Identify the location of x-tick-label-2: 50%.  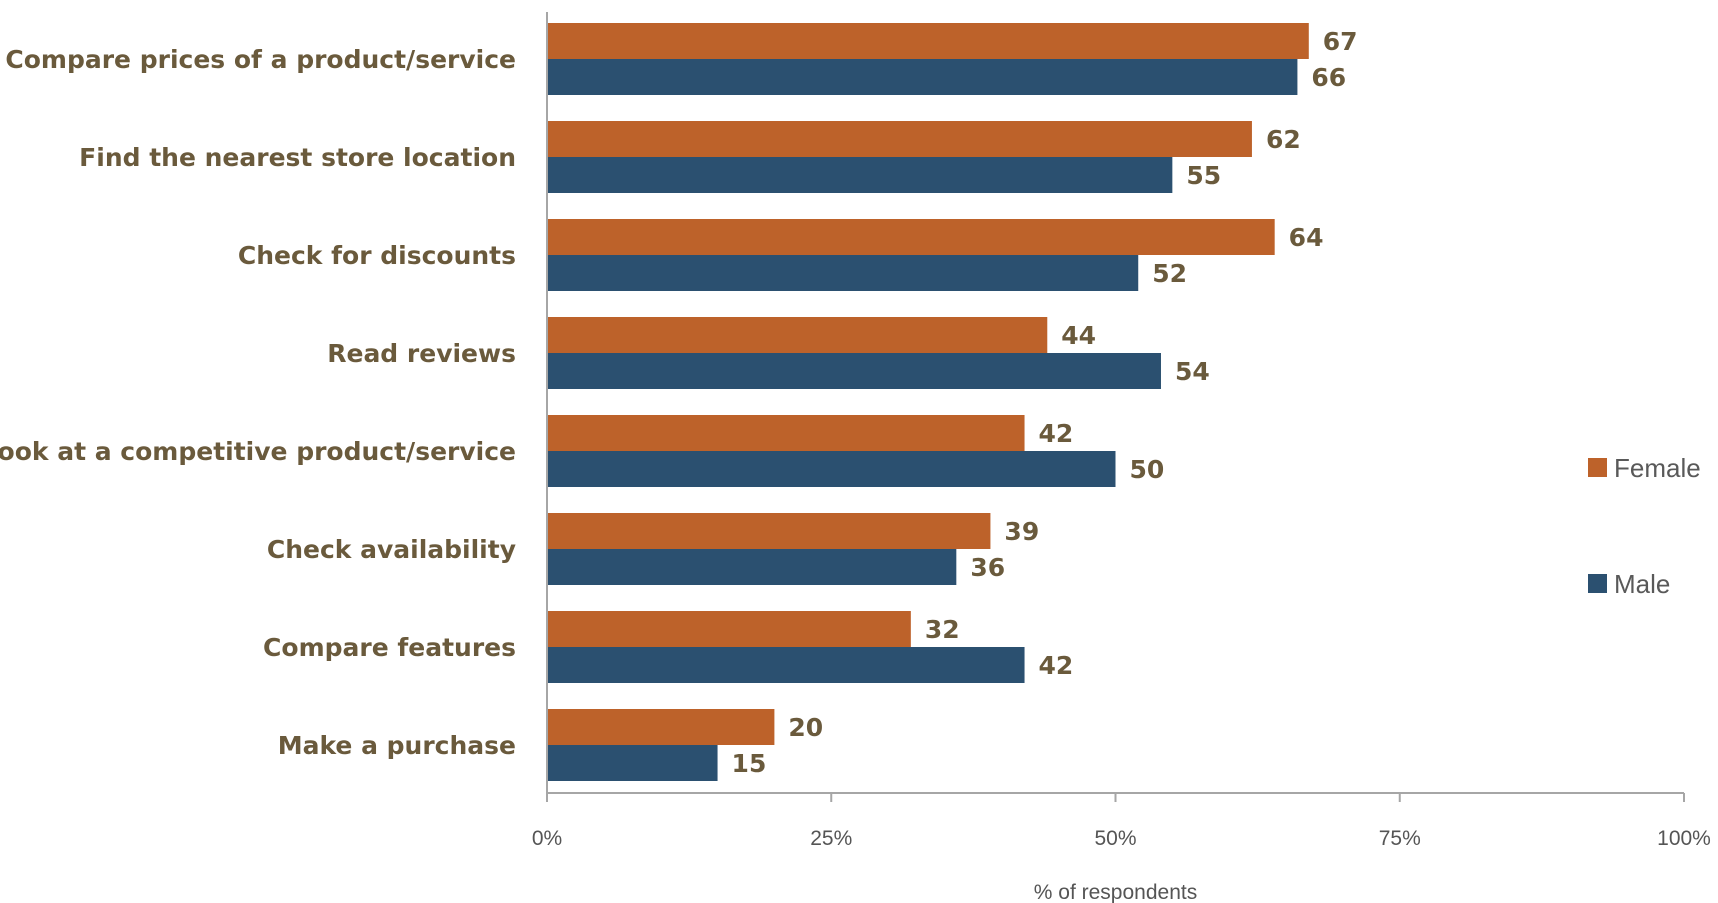
(1115, 838).